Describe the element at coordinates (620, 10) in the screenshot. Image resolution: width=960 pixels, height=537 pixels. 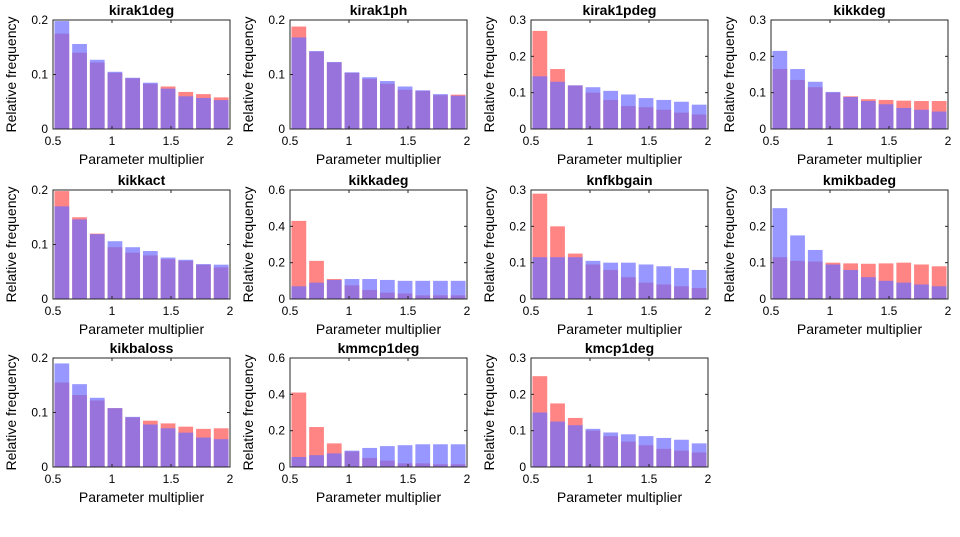
I see `subplot-title: kirak1pdeg` at that location.